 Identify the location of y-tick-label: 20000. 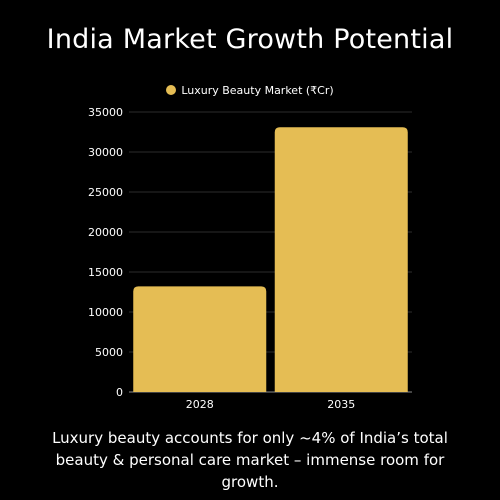
(105, 232).